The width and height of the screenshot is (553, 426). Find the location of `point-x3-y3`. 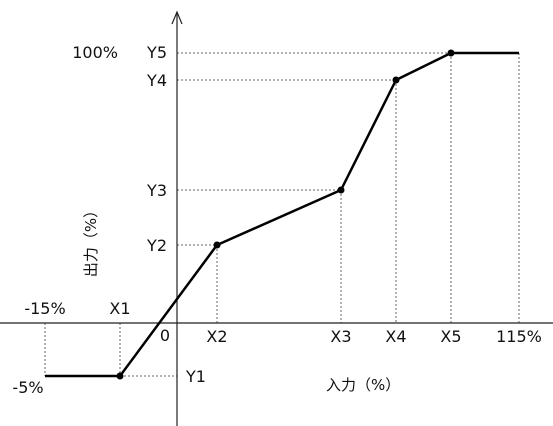

point-x3-y3 is located at coordinates (341, 190).